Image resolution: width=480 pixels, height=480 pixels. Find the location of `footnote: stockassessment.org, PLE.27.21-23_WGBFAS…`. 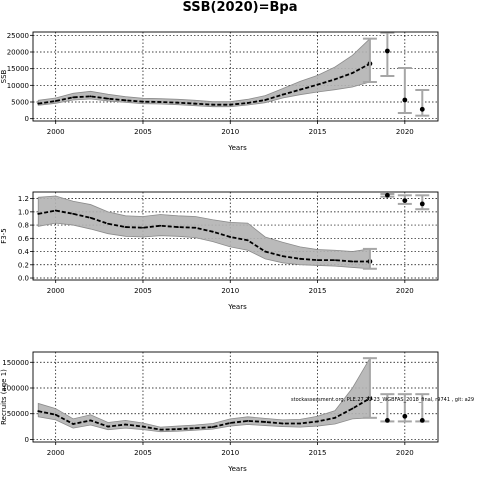

footnote: stockassessment.org, PLE.27.21-23_WGBFAS… is located at coordinates (382, 400).